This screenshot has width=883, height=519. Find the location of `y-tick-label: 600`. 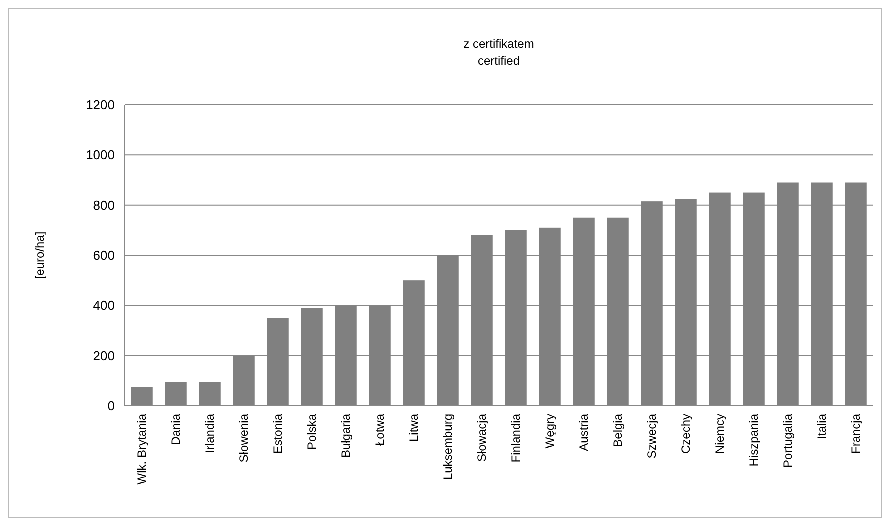

y-tick-label: 600 is located at coordinates (104, 256).